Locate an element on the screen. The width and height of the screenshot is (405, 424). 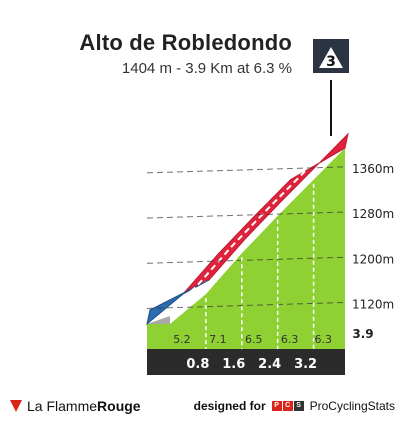
climb-title: Alto de Robledondo is located at coordinates (185, 42).